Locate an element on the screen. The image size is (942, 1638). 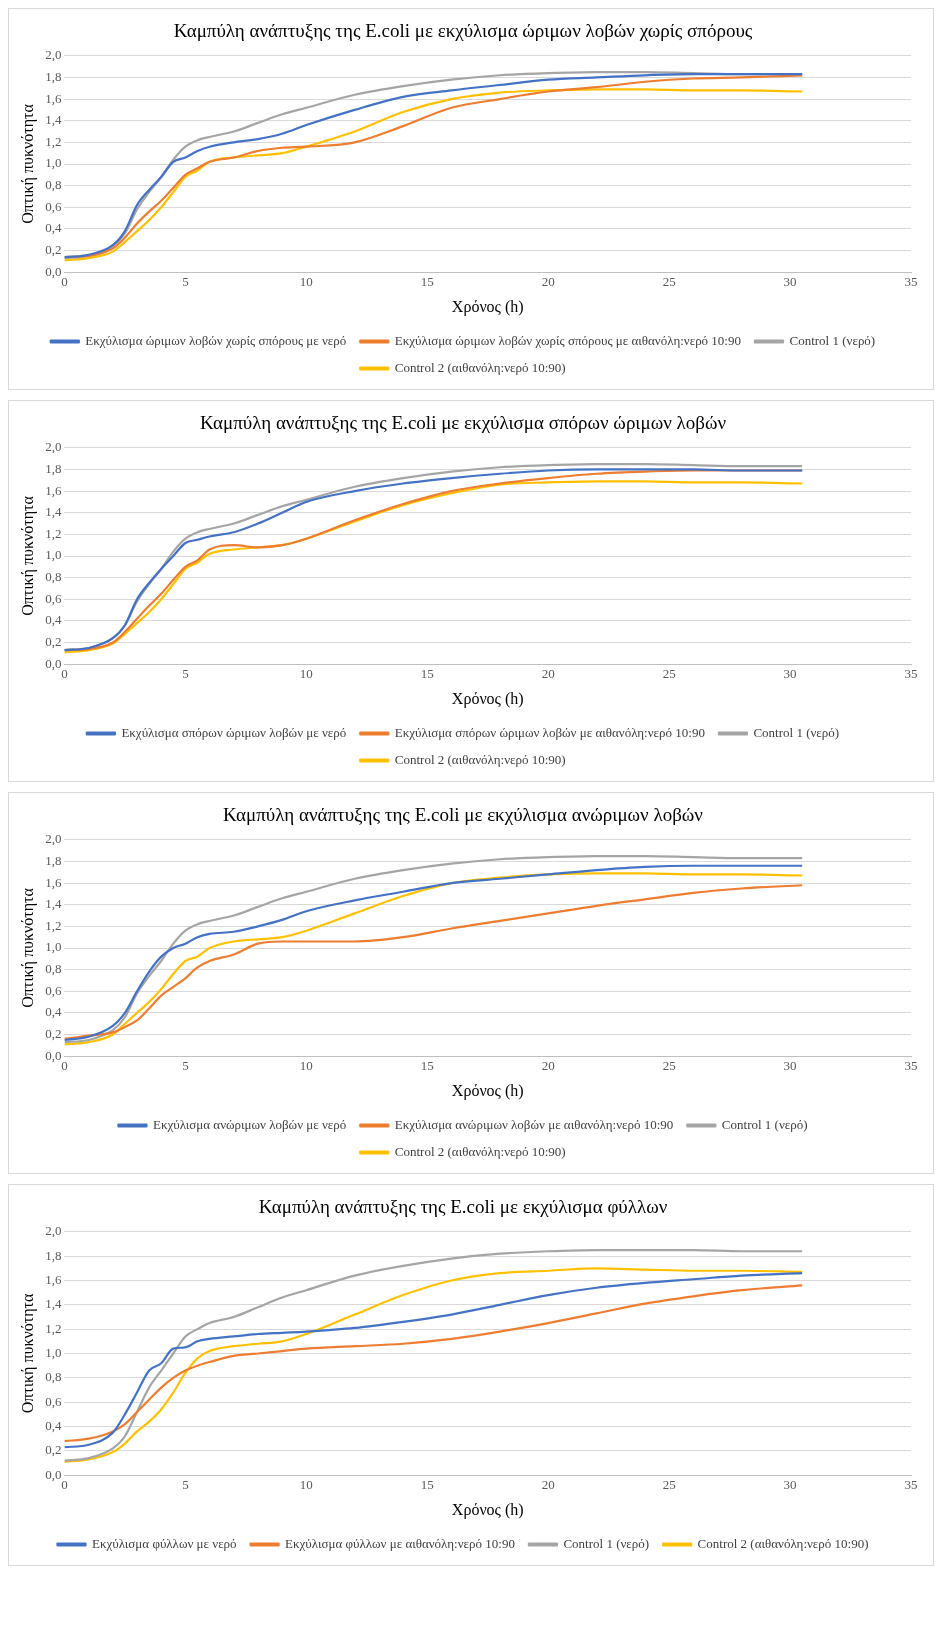
legend-label: Εκχύλισμα ώριμων λοβών χωρίς σπόρους με νερό is located at coordinates (216, 340).